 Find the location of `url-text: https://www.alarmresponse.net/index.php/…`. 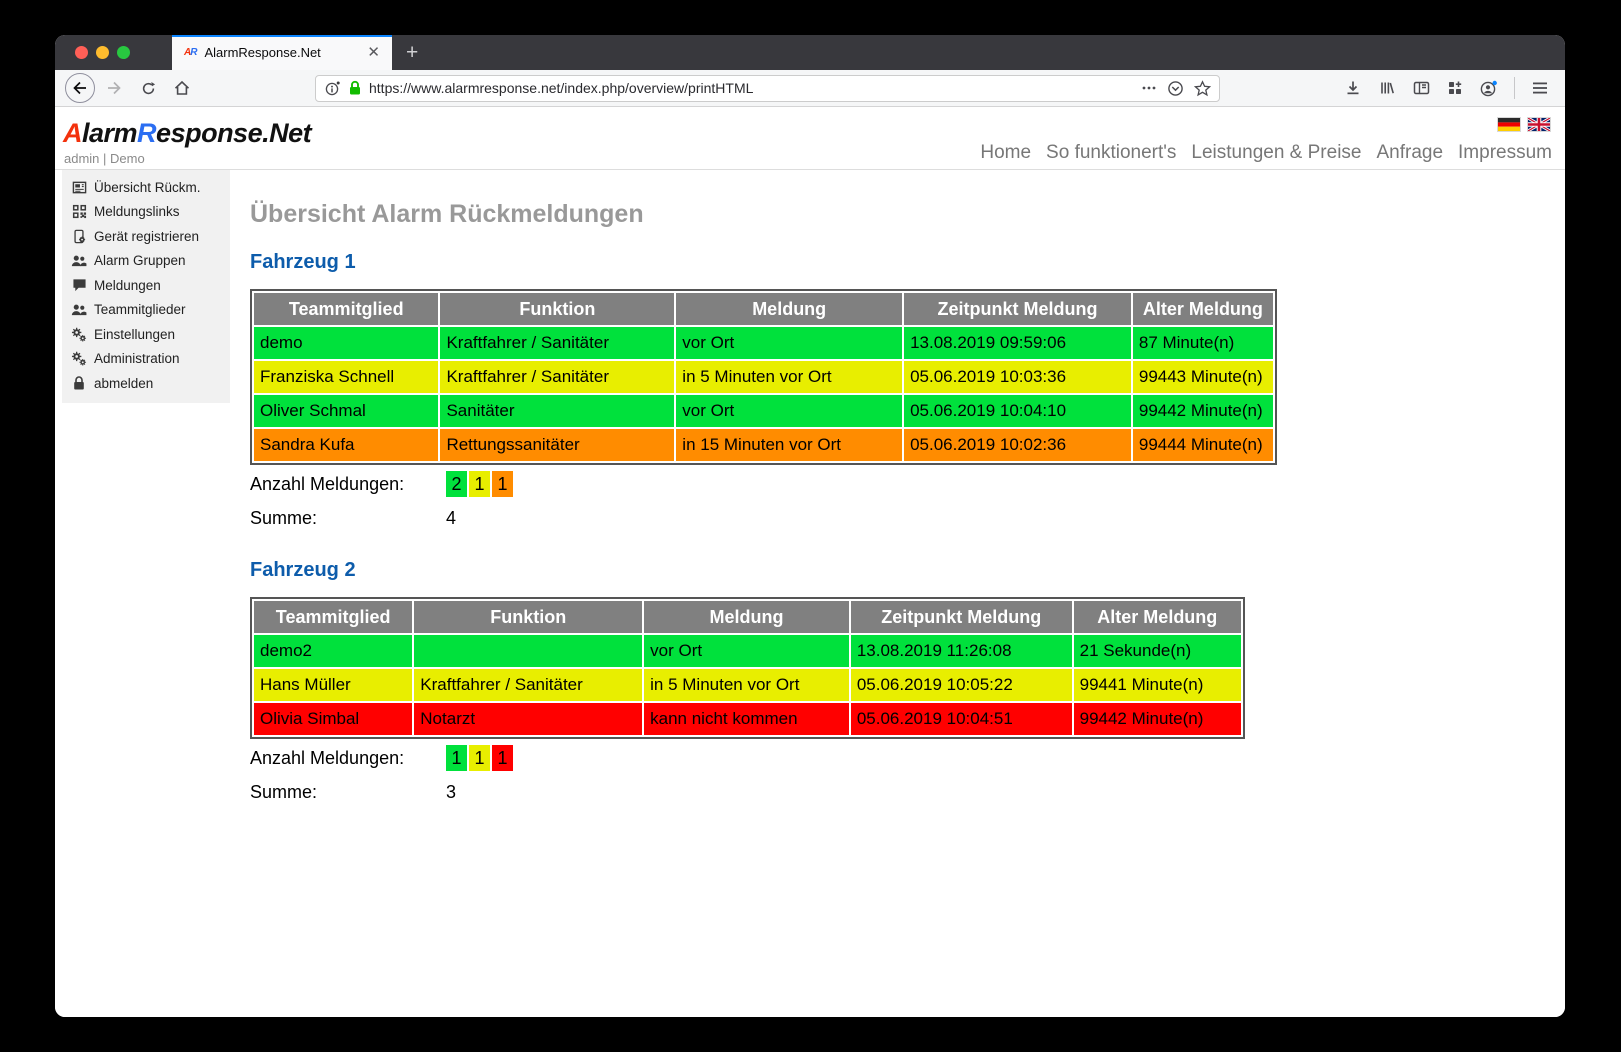

url-text: https://www.alarmresponse.net/index.php/… is located at coordinates (561, 88).